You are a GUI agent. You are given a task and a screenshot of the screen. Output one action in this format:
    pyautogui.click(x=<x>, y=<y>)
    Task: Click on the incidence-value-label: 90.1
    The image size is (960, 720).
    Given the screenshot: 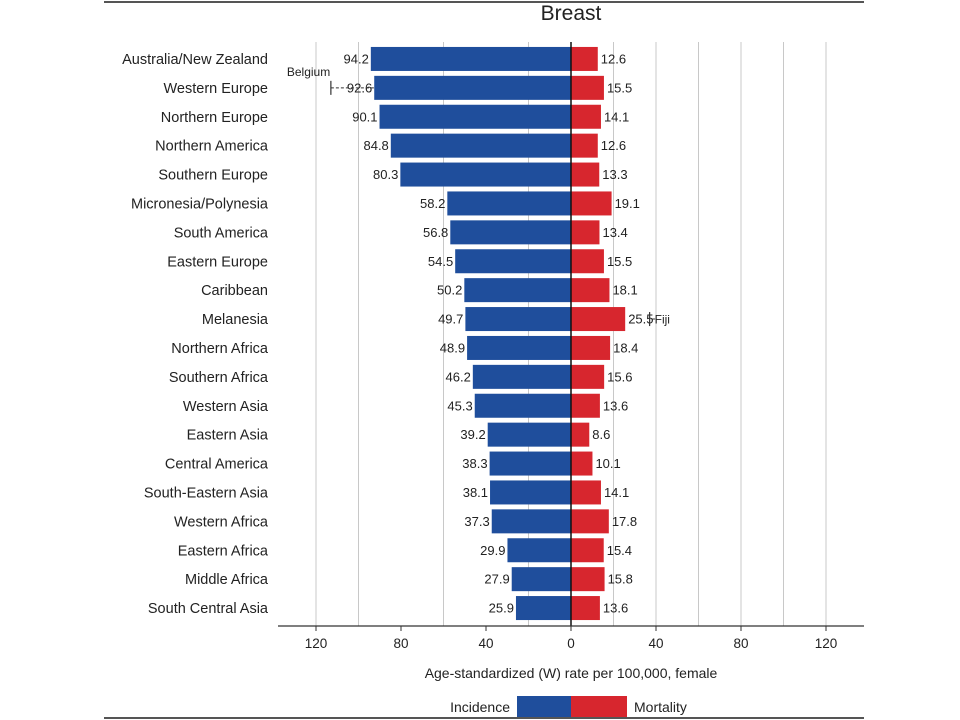 What is the action you would take?
    pyautogui.click(x=364, y=116)
    